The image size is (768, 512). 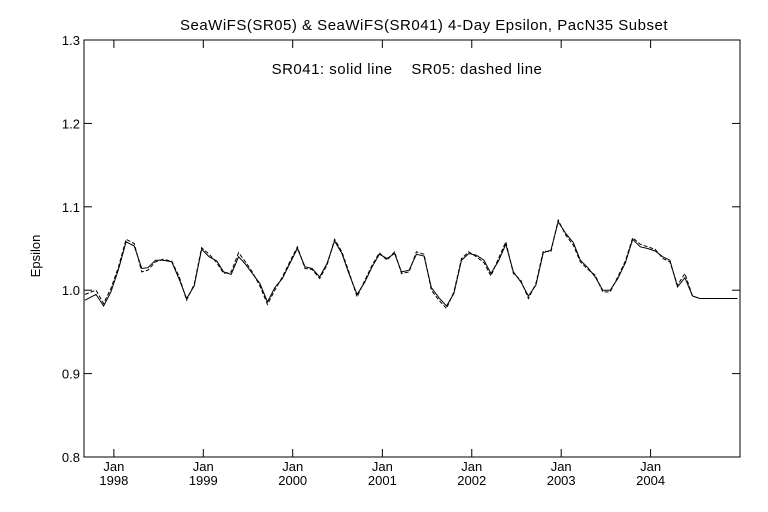 What do you see at coordinates (471, 480) in the screenshot?
I see `x-tick-year-label: 2002` at bounding box center [471, 480].